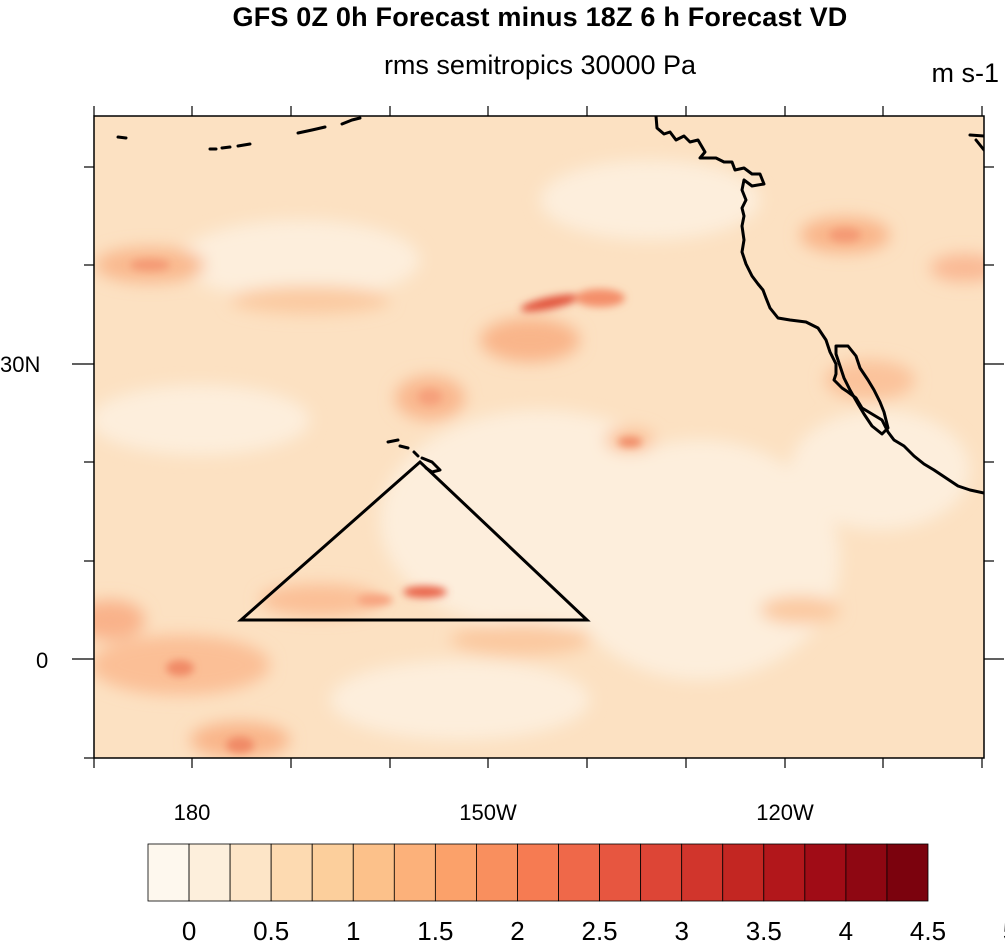 This screenshot has height=944, width=1005. Describe the element at coordinates (435, 930) in the screenshot. I see `colorbar-tick-label: 1.5` at that location.